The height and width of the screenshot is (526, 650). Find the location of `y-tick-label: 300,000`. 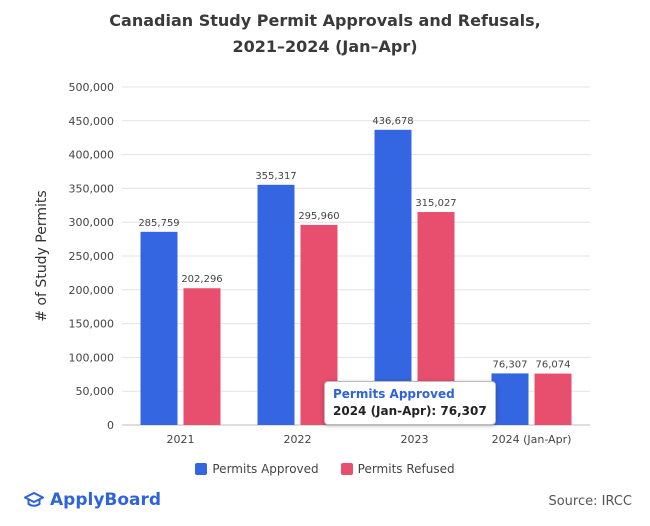

y-tick-label: 300,000 is located at coordinates (92, 222).